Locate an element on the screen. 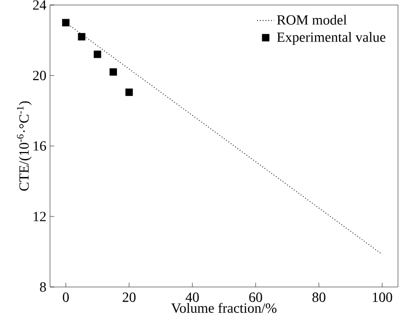 Image resolution: width=400 pixels, height=324 pixels. x-tick-label: 40 is located at coordinates (192, 297).